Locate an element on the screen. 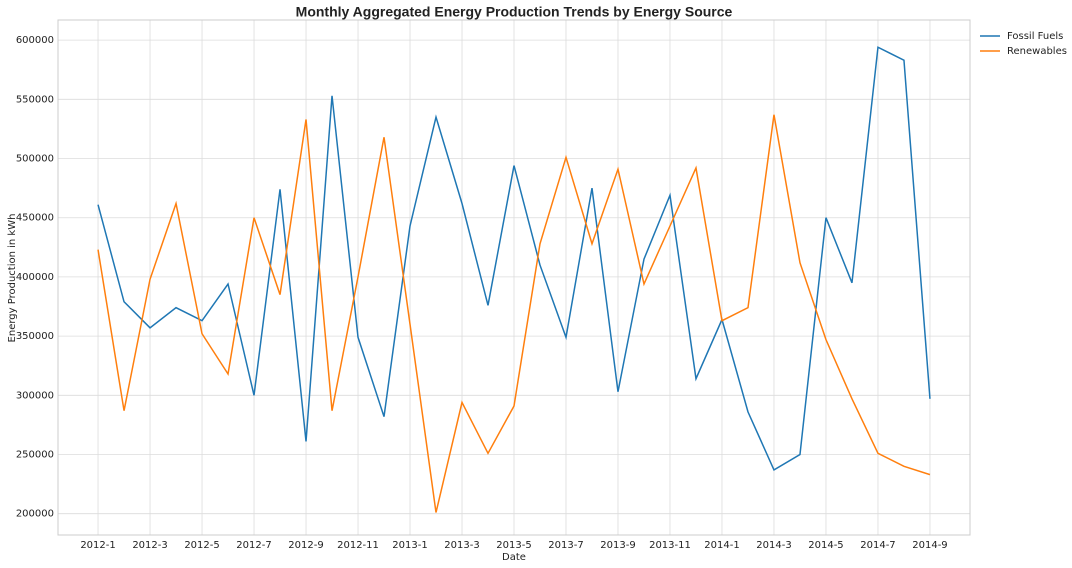  x-tick-label: 2013-9 is located at coordinates (617, 545).